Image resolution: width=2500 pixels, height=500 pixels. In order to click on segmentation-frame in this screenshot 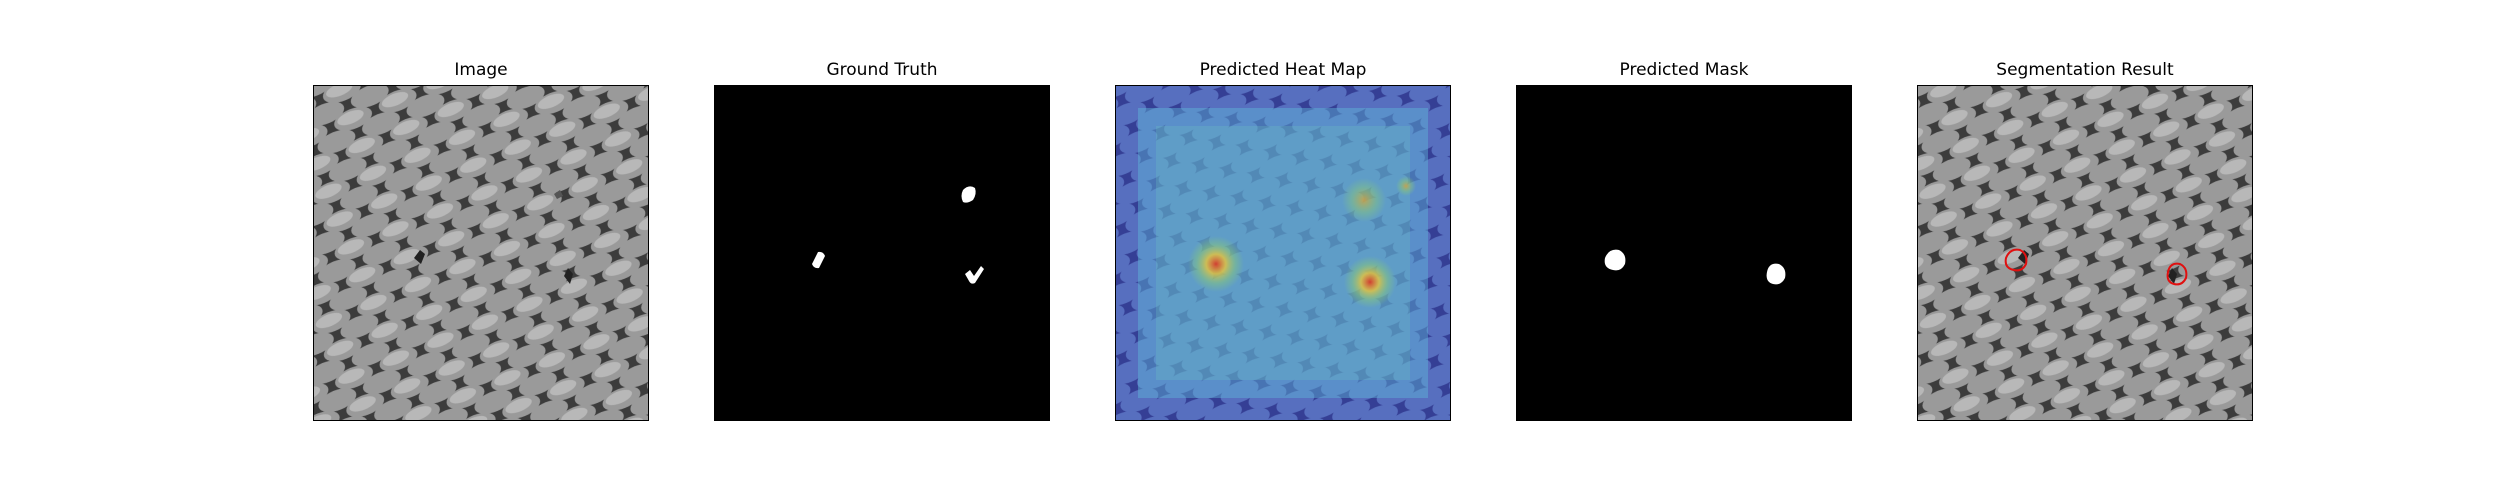, I will do `click(2085, 253)`.